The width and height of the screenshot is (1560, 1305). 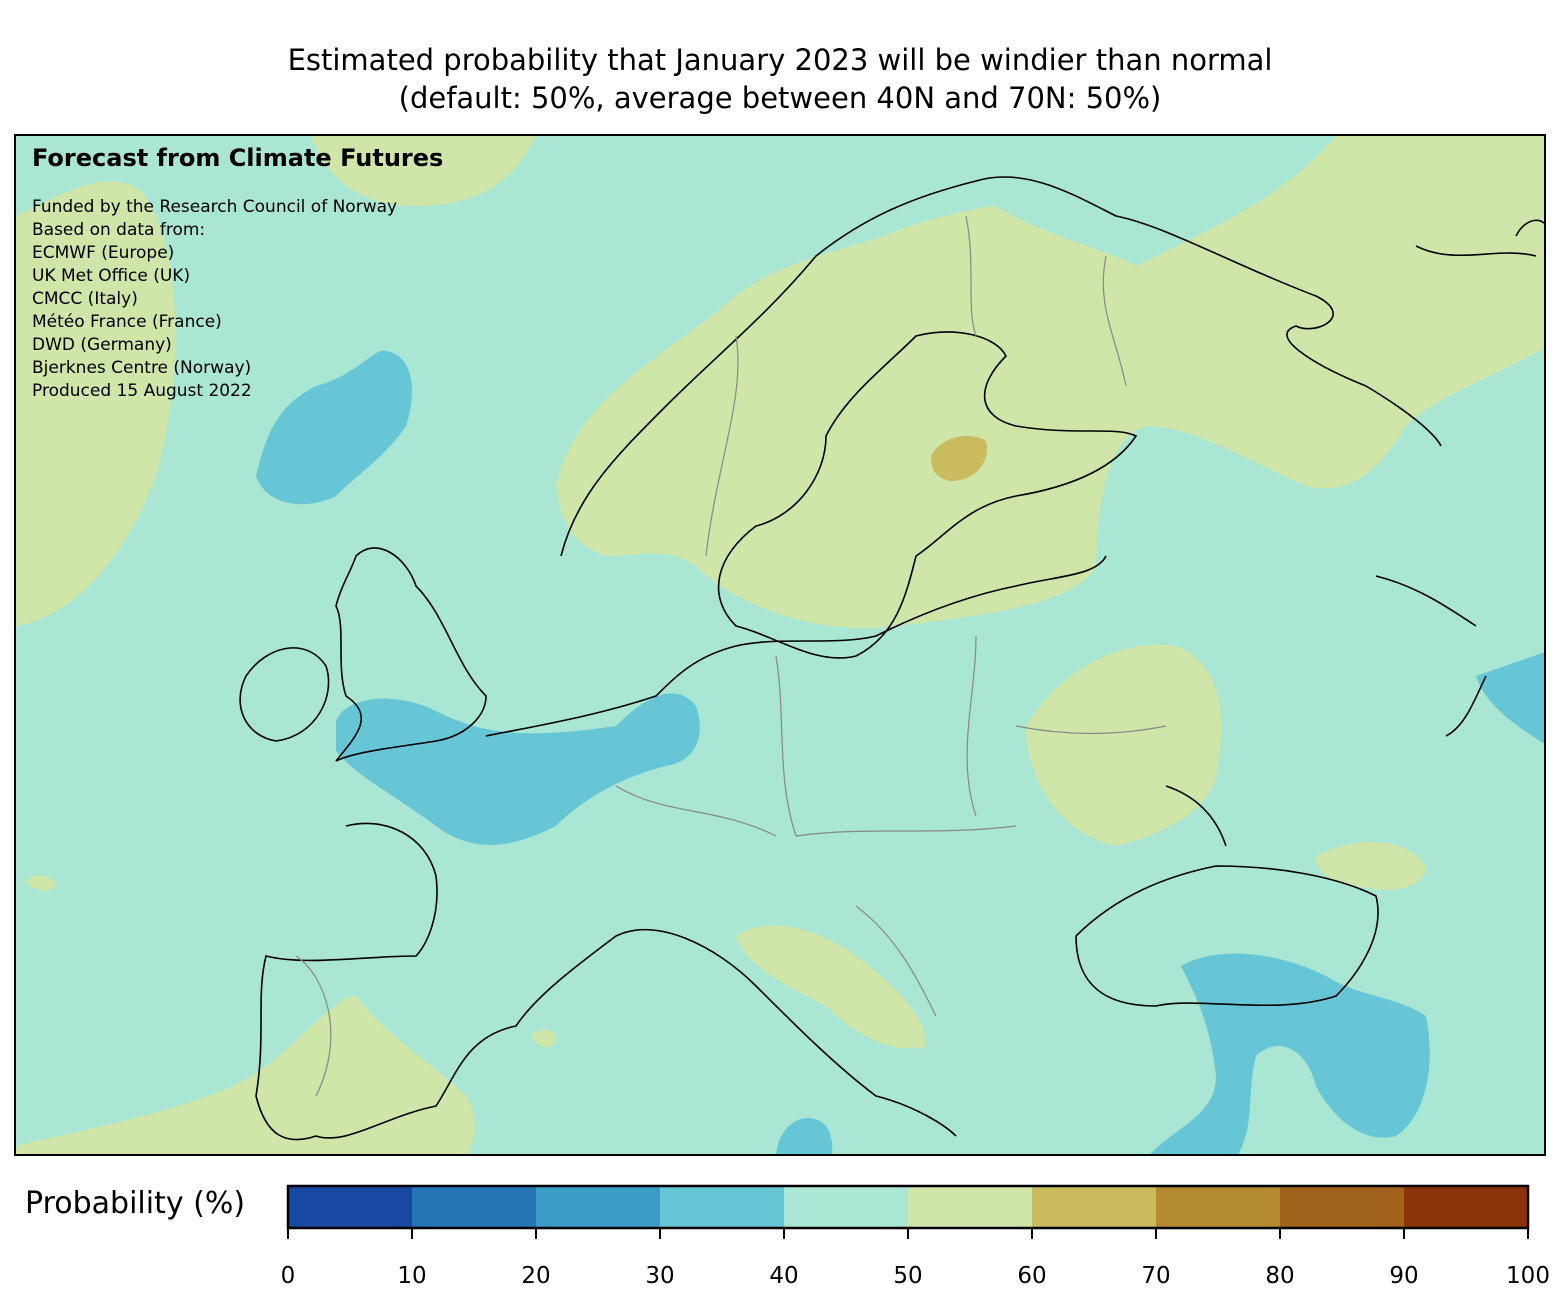 What do you see at coordinates (111, 276) in the screenshot?
I see `credit-line: UK Met Office (UK)` at bounding box center [111, 276].